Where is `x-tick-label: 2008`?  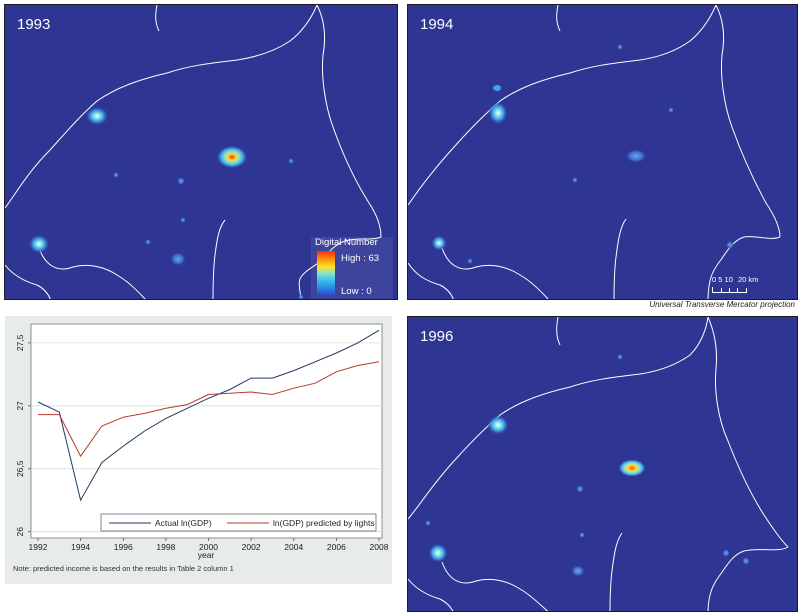
x-tick-label: 2008 is located at coordinates (379, 547).